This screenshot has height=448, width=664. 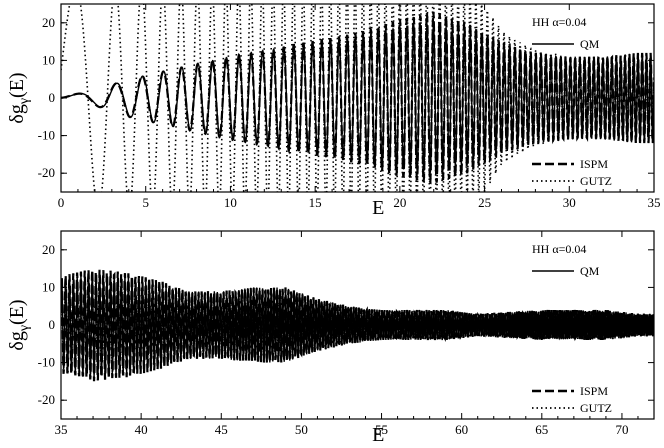 What do you see at coordinates (145, 202) in the screenshot?
I see `x-tick-label: 5` at bounding box center [145, 202].